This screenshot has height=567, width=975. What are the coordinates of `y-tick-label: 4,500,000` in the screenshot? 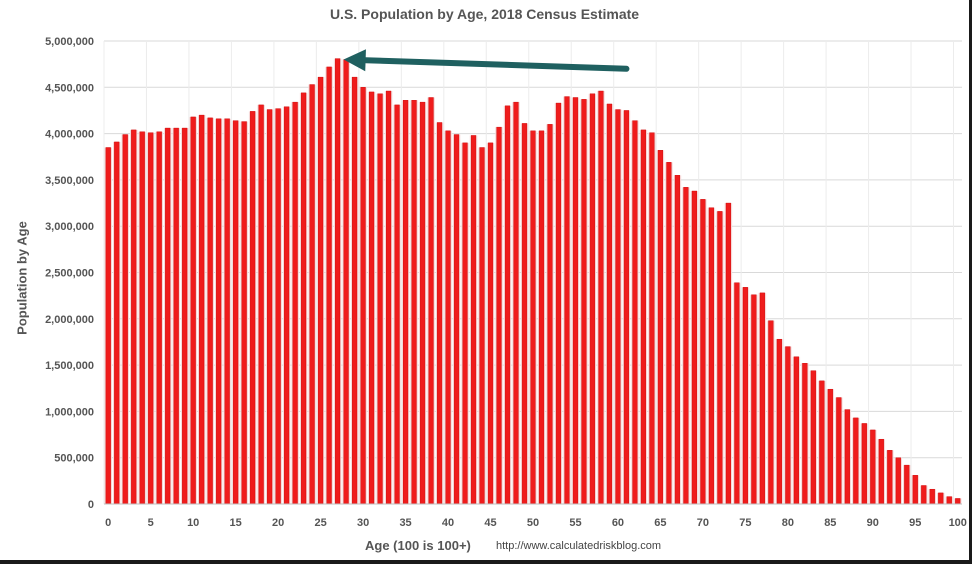 It's located at (69, 88).